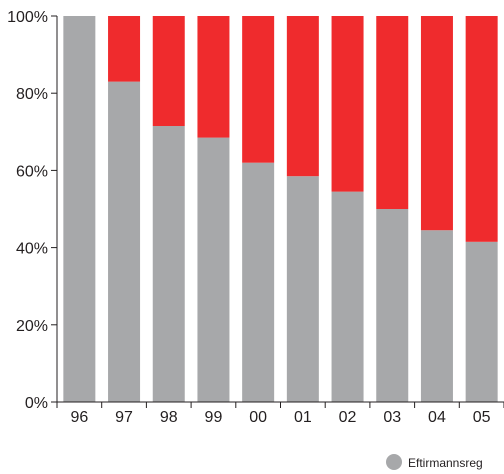 Image resolution: width=504 pixels, height=474 pixels. I want to click on legend-swatch, so click(394, 462).